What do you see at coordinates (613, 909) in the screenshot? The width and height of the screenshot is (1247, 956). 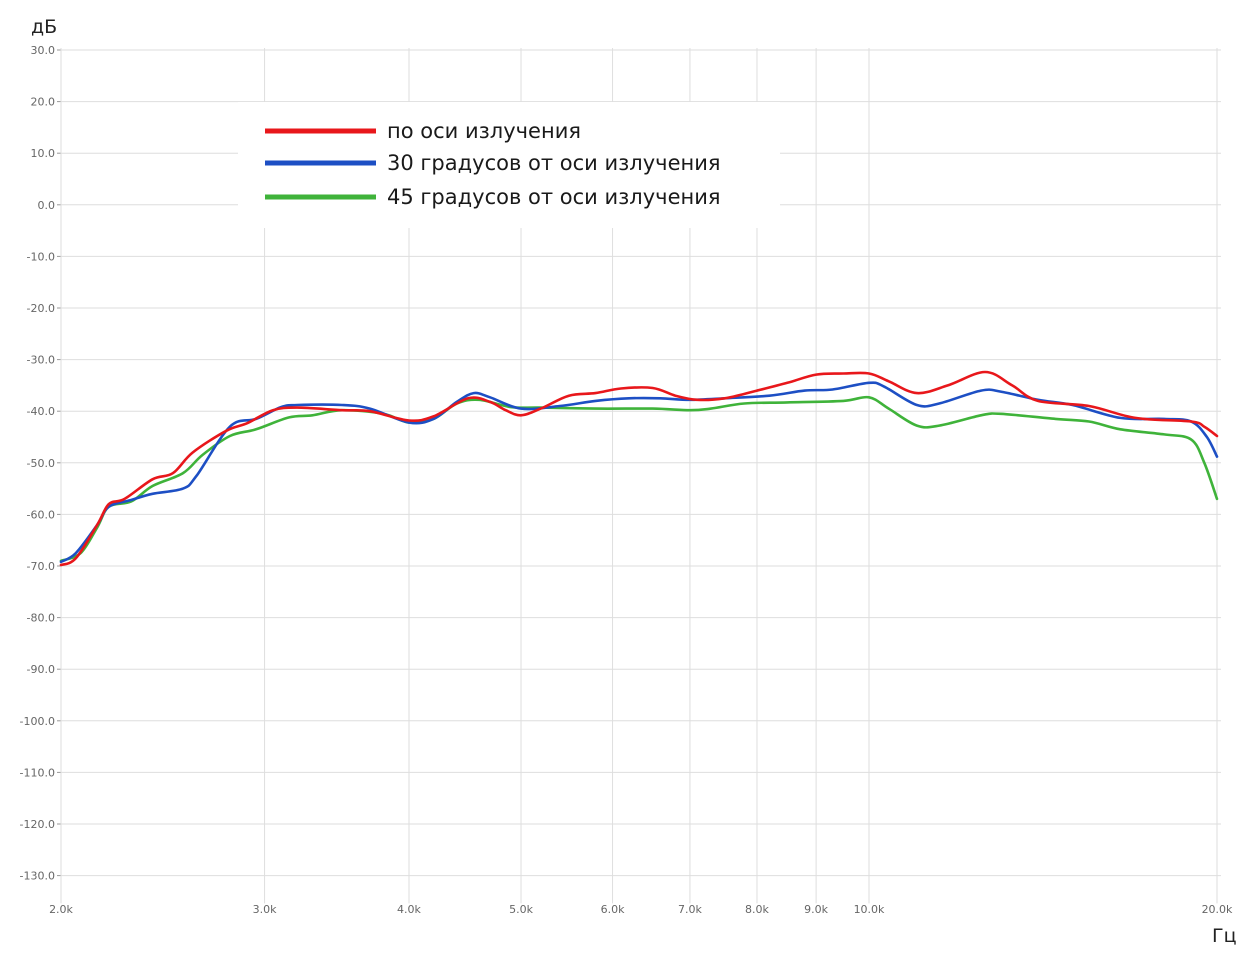 I see `x-tick-label: 6.0k` at bounding box center [613, 909].